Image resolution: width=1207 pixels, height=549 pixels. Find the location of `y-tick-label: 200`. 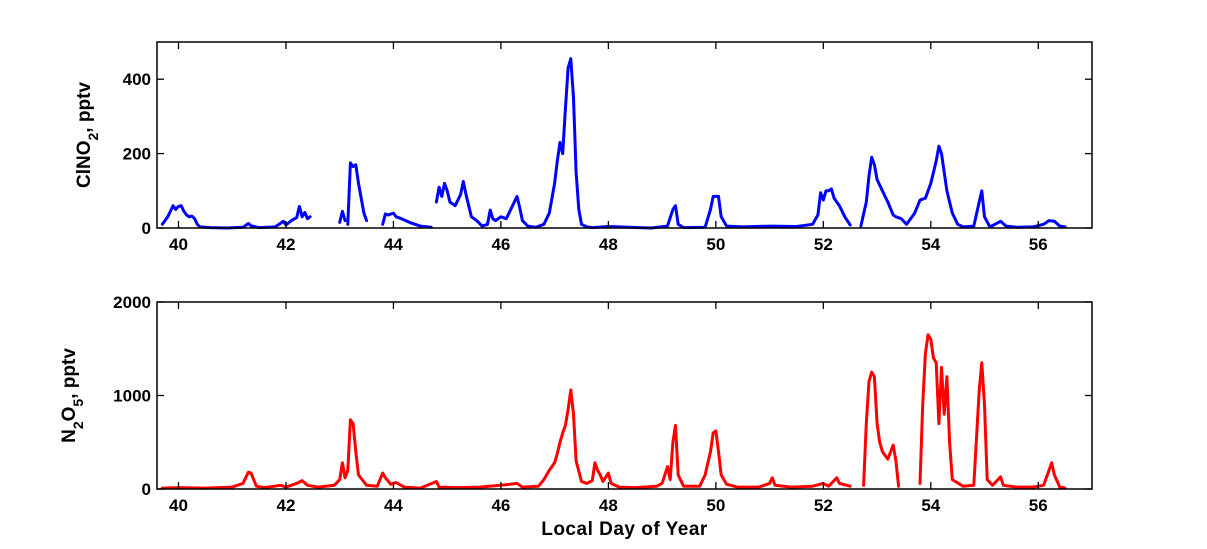

y-tick-label: 200 is located at coordinates (137, 154).